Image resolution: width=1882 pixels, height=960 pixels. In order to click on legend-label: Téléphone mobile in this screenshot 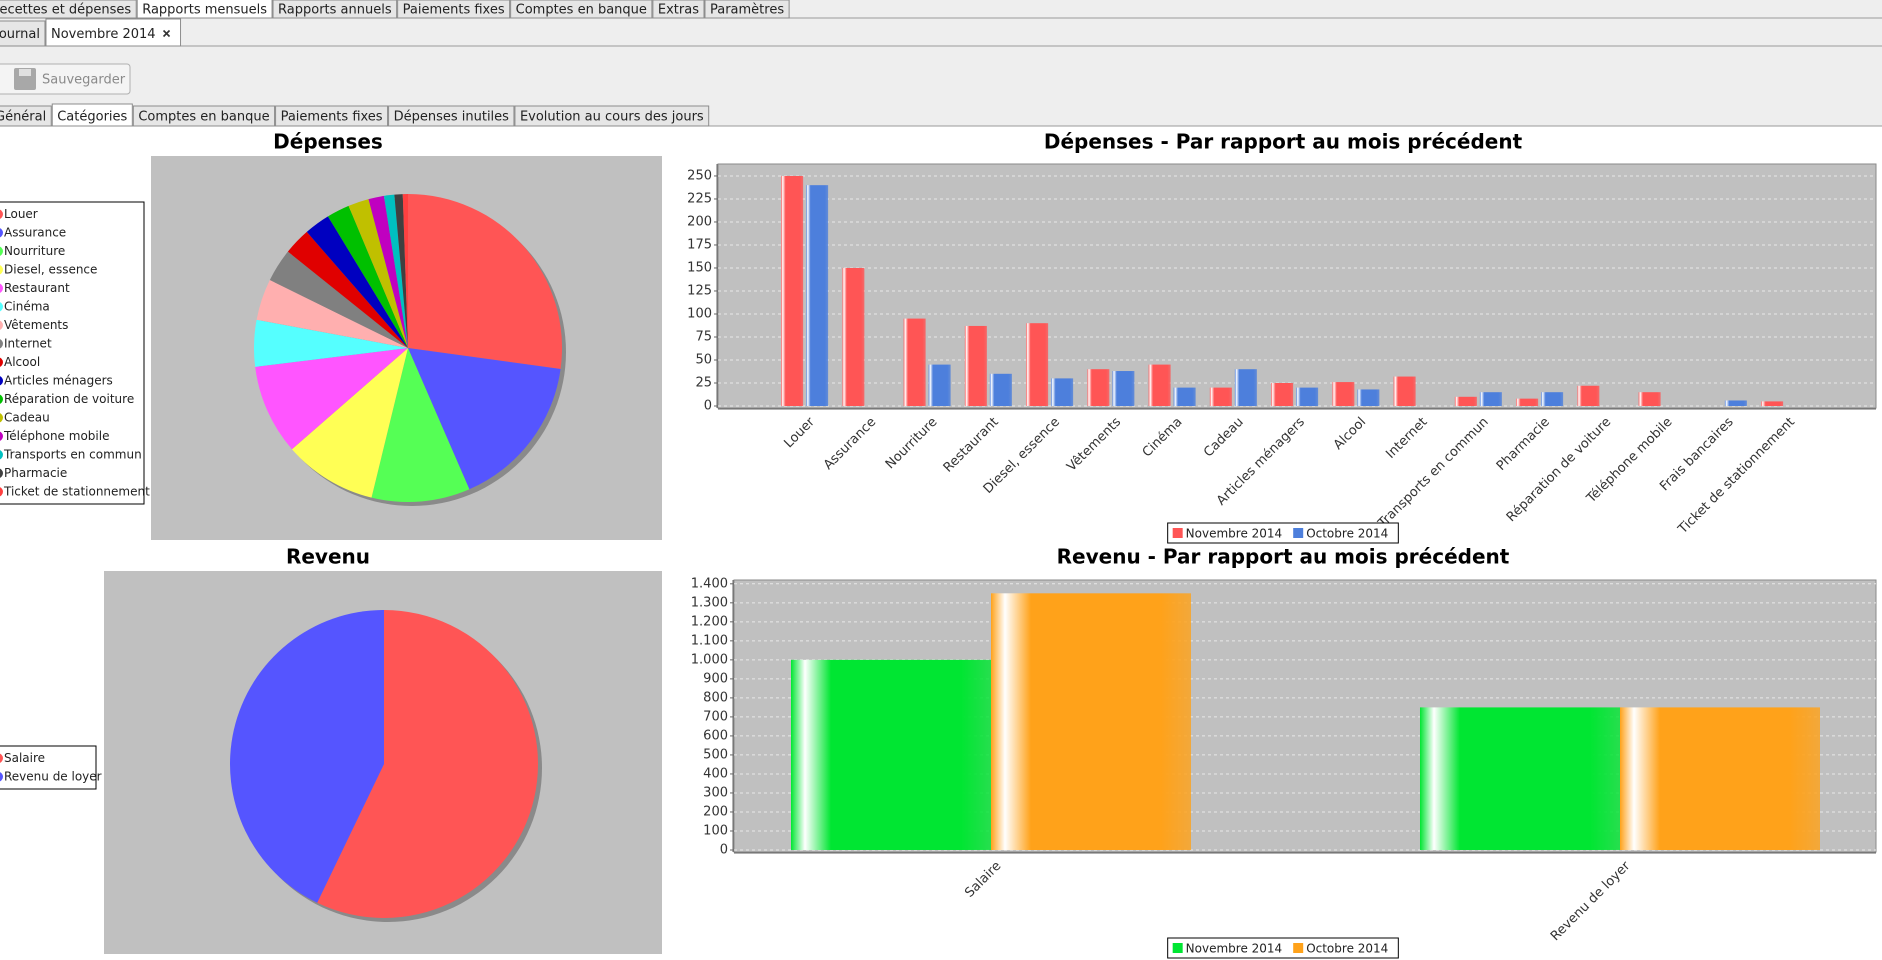, I will do `click(56, 436)`.